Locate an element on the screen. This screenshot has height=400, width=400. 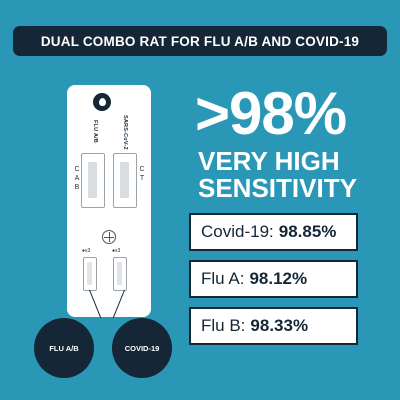
callout-flu: FLU A/B is located at coordinates (64, 348).